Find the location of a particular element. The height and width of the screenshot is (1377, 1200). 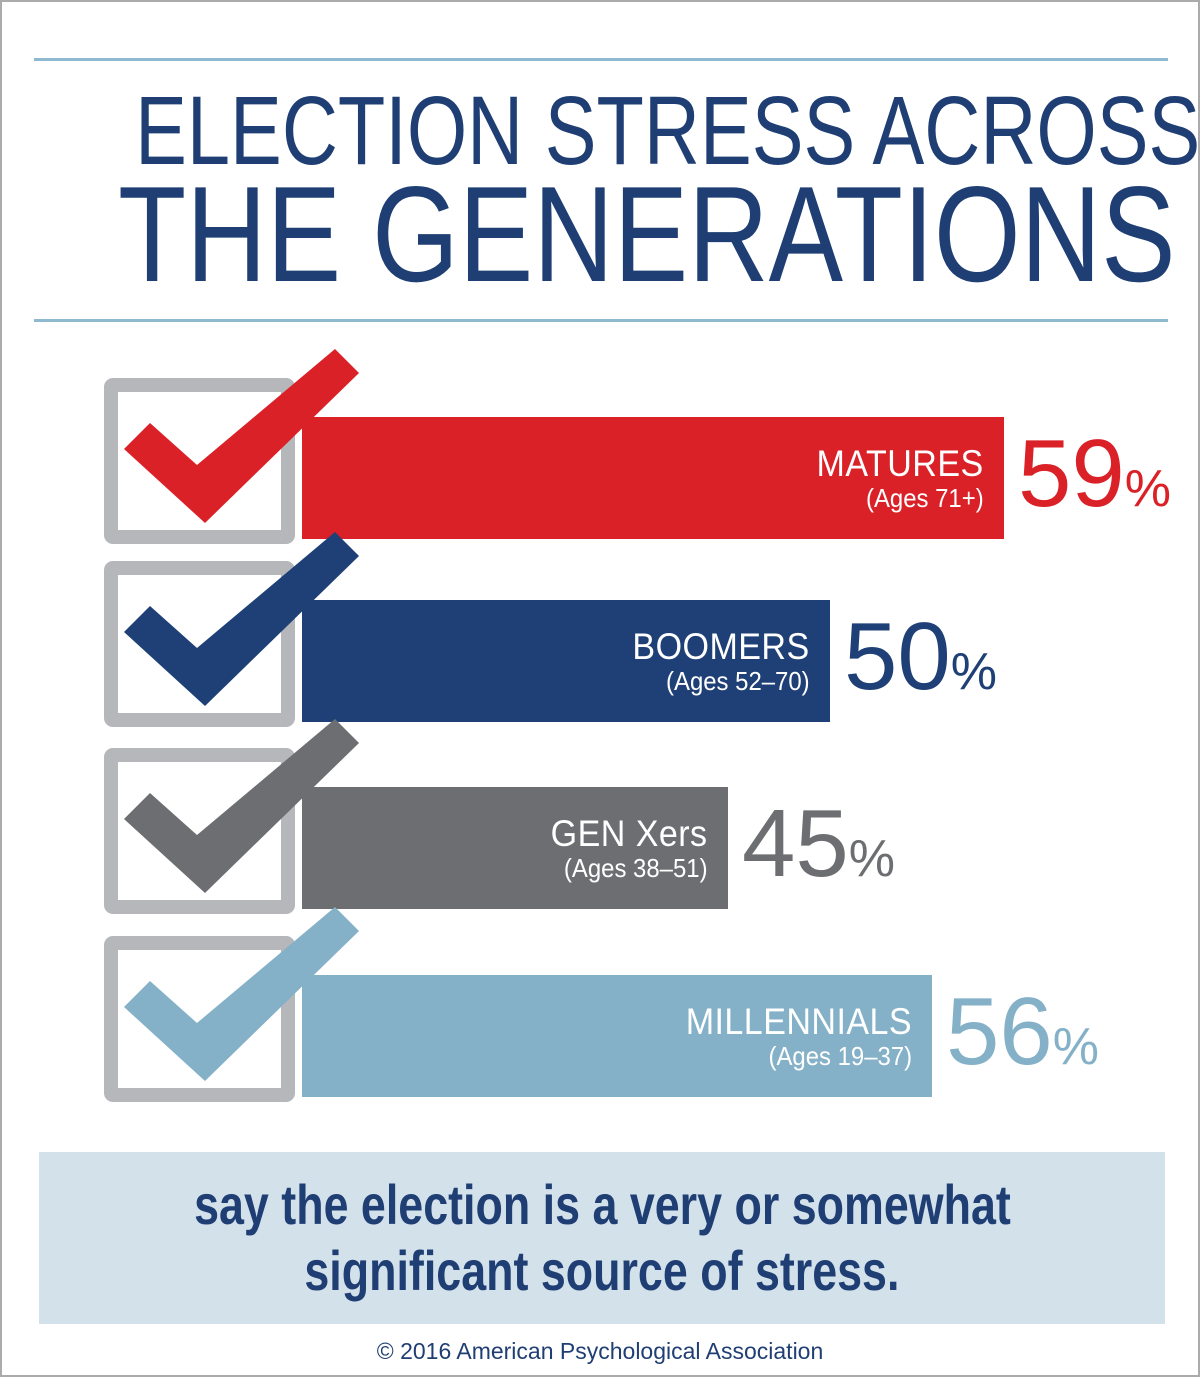

bar-value: 50 is located at coordinates (897, 656).